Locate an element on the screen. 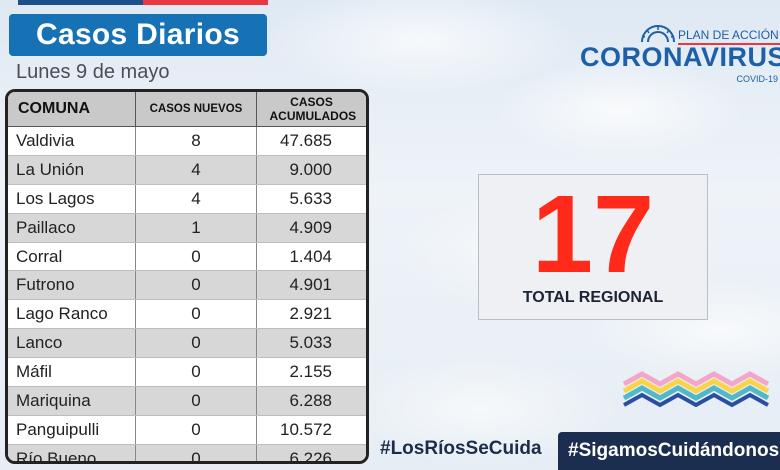  table-row: Panguipulli 0 10.572 is located at coordinates (187, 430).